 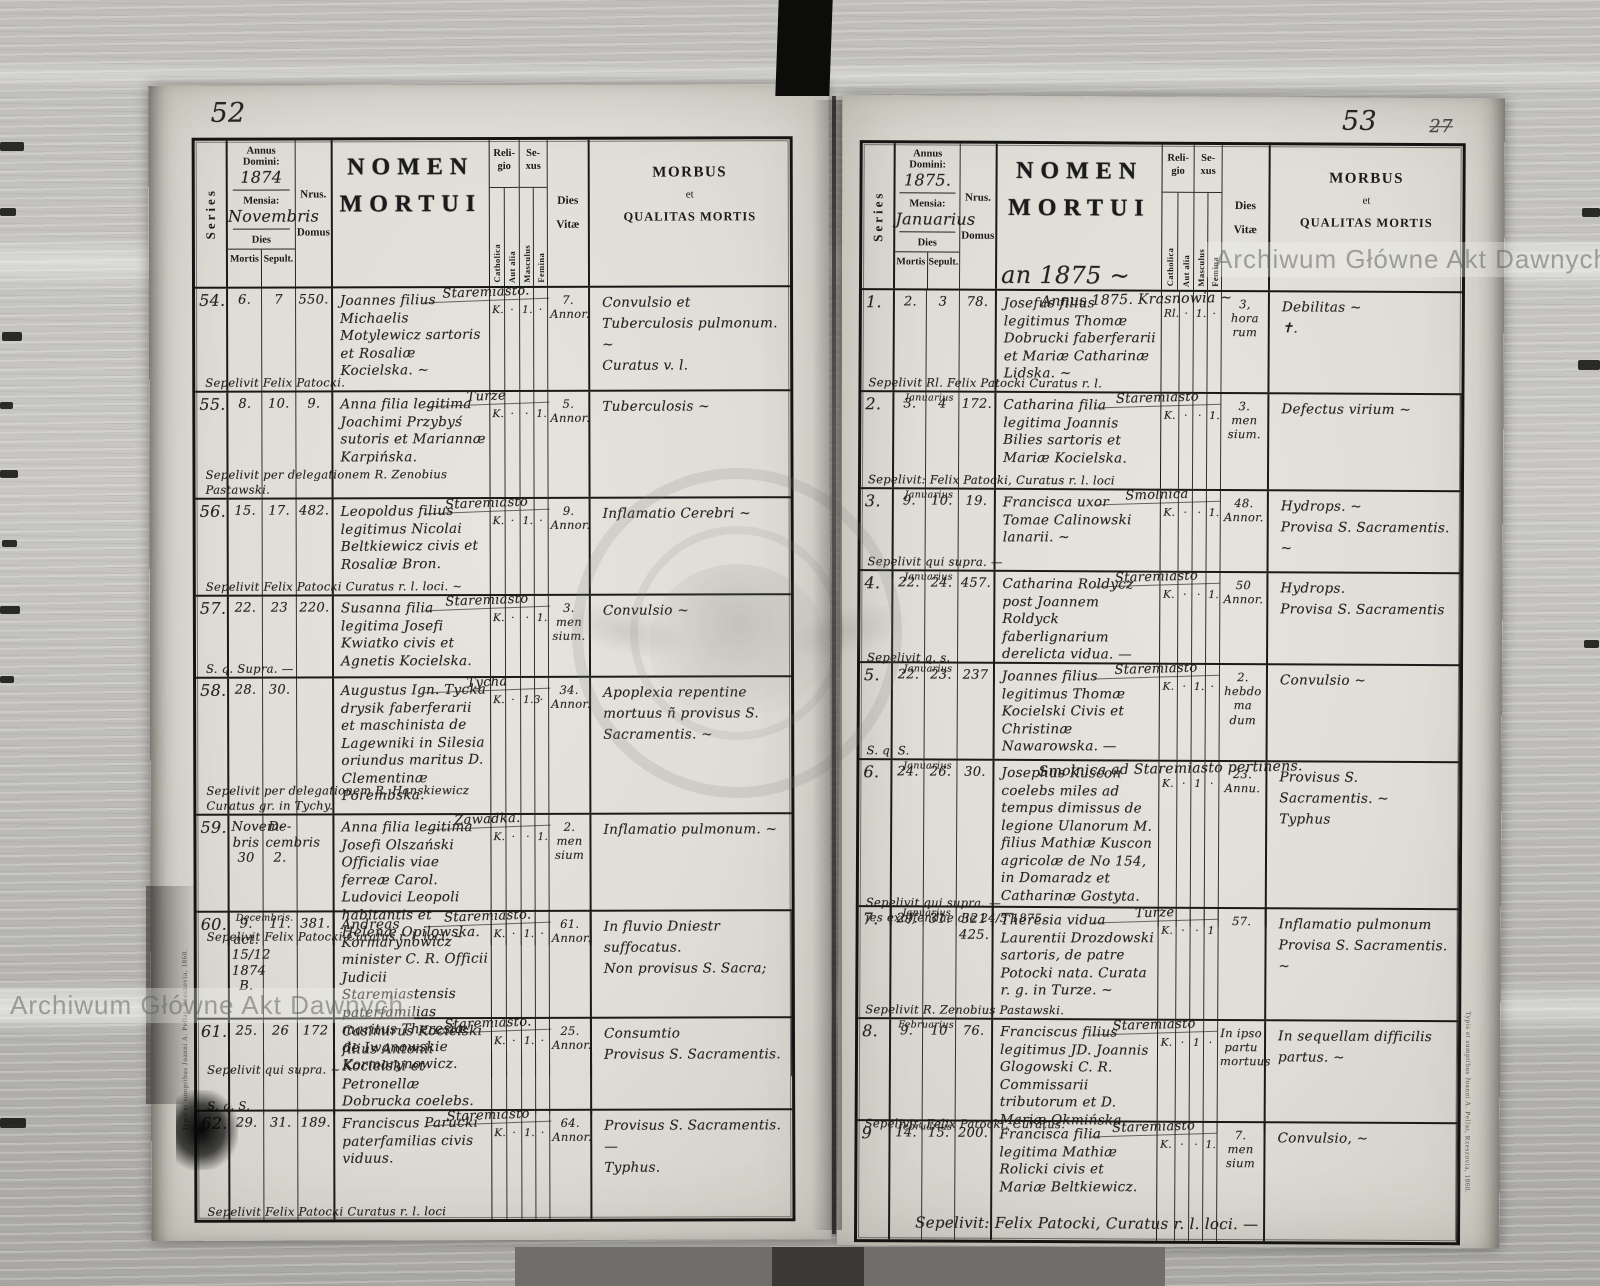 I want to click on dies-vitae-value-text: 50 Annor., so click(x=1243, y=592).